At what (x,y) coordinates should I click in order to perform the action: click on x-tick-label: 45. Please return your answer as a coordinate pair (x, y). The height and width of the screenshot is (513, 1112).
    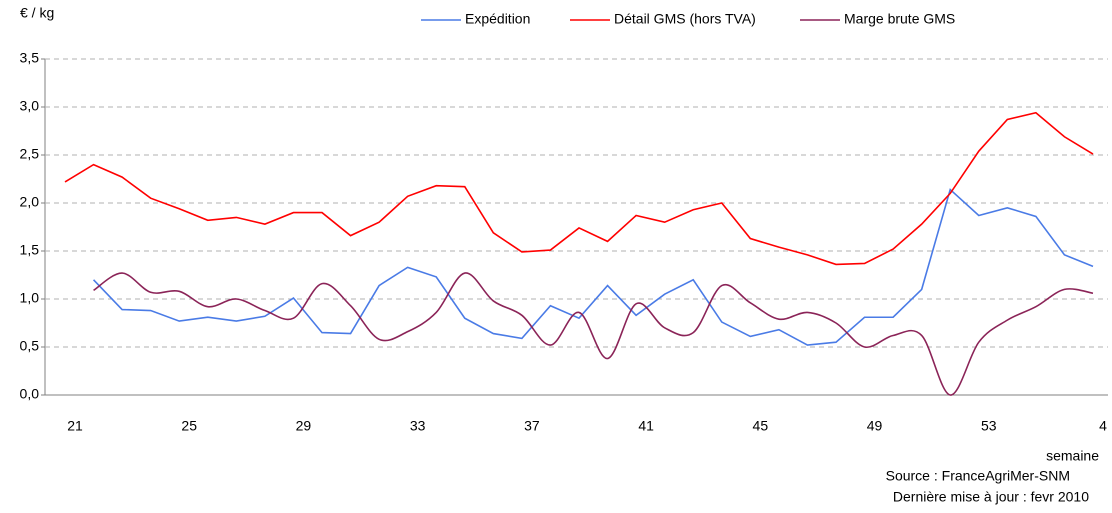
    Looking at the image, I should click on (761, 426).